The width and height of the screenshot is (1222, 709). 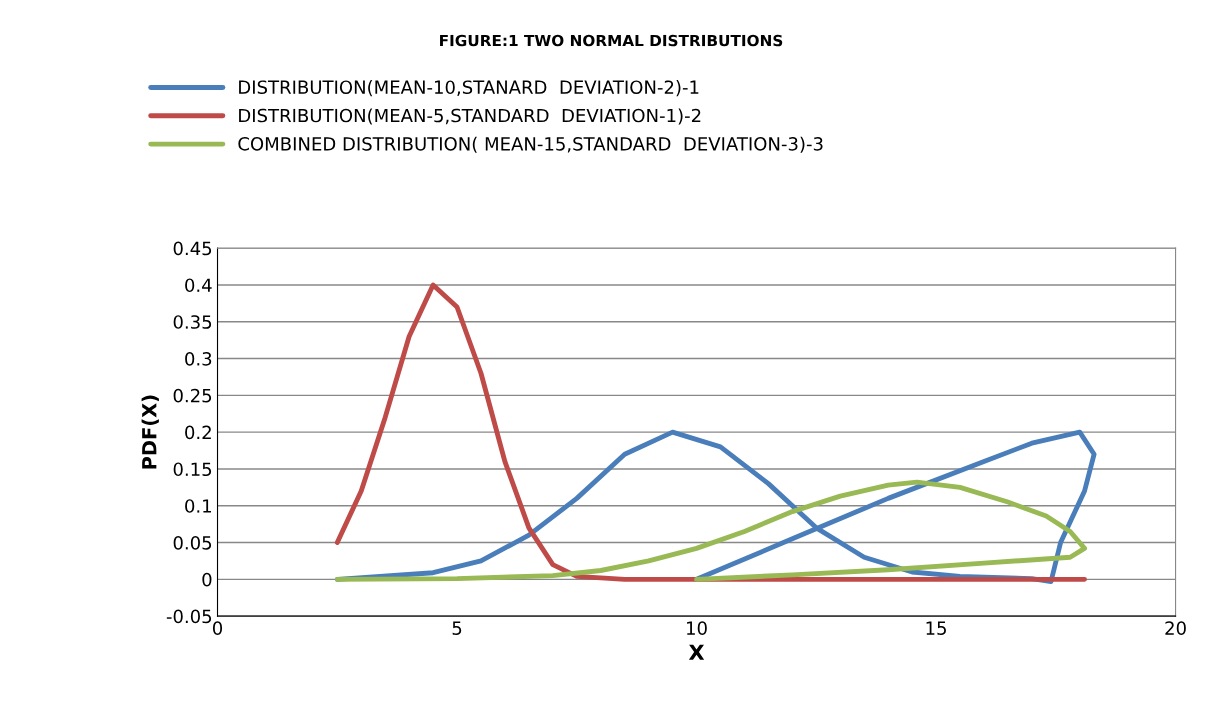 What do you see at coordinates (457, 628) in the screenshot?
I see `x-tick-label: 5` at bounding box center [457, 628].